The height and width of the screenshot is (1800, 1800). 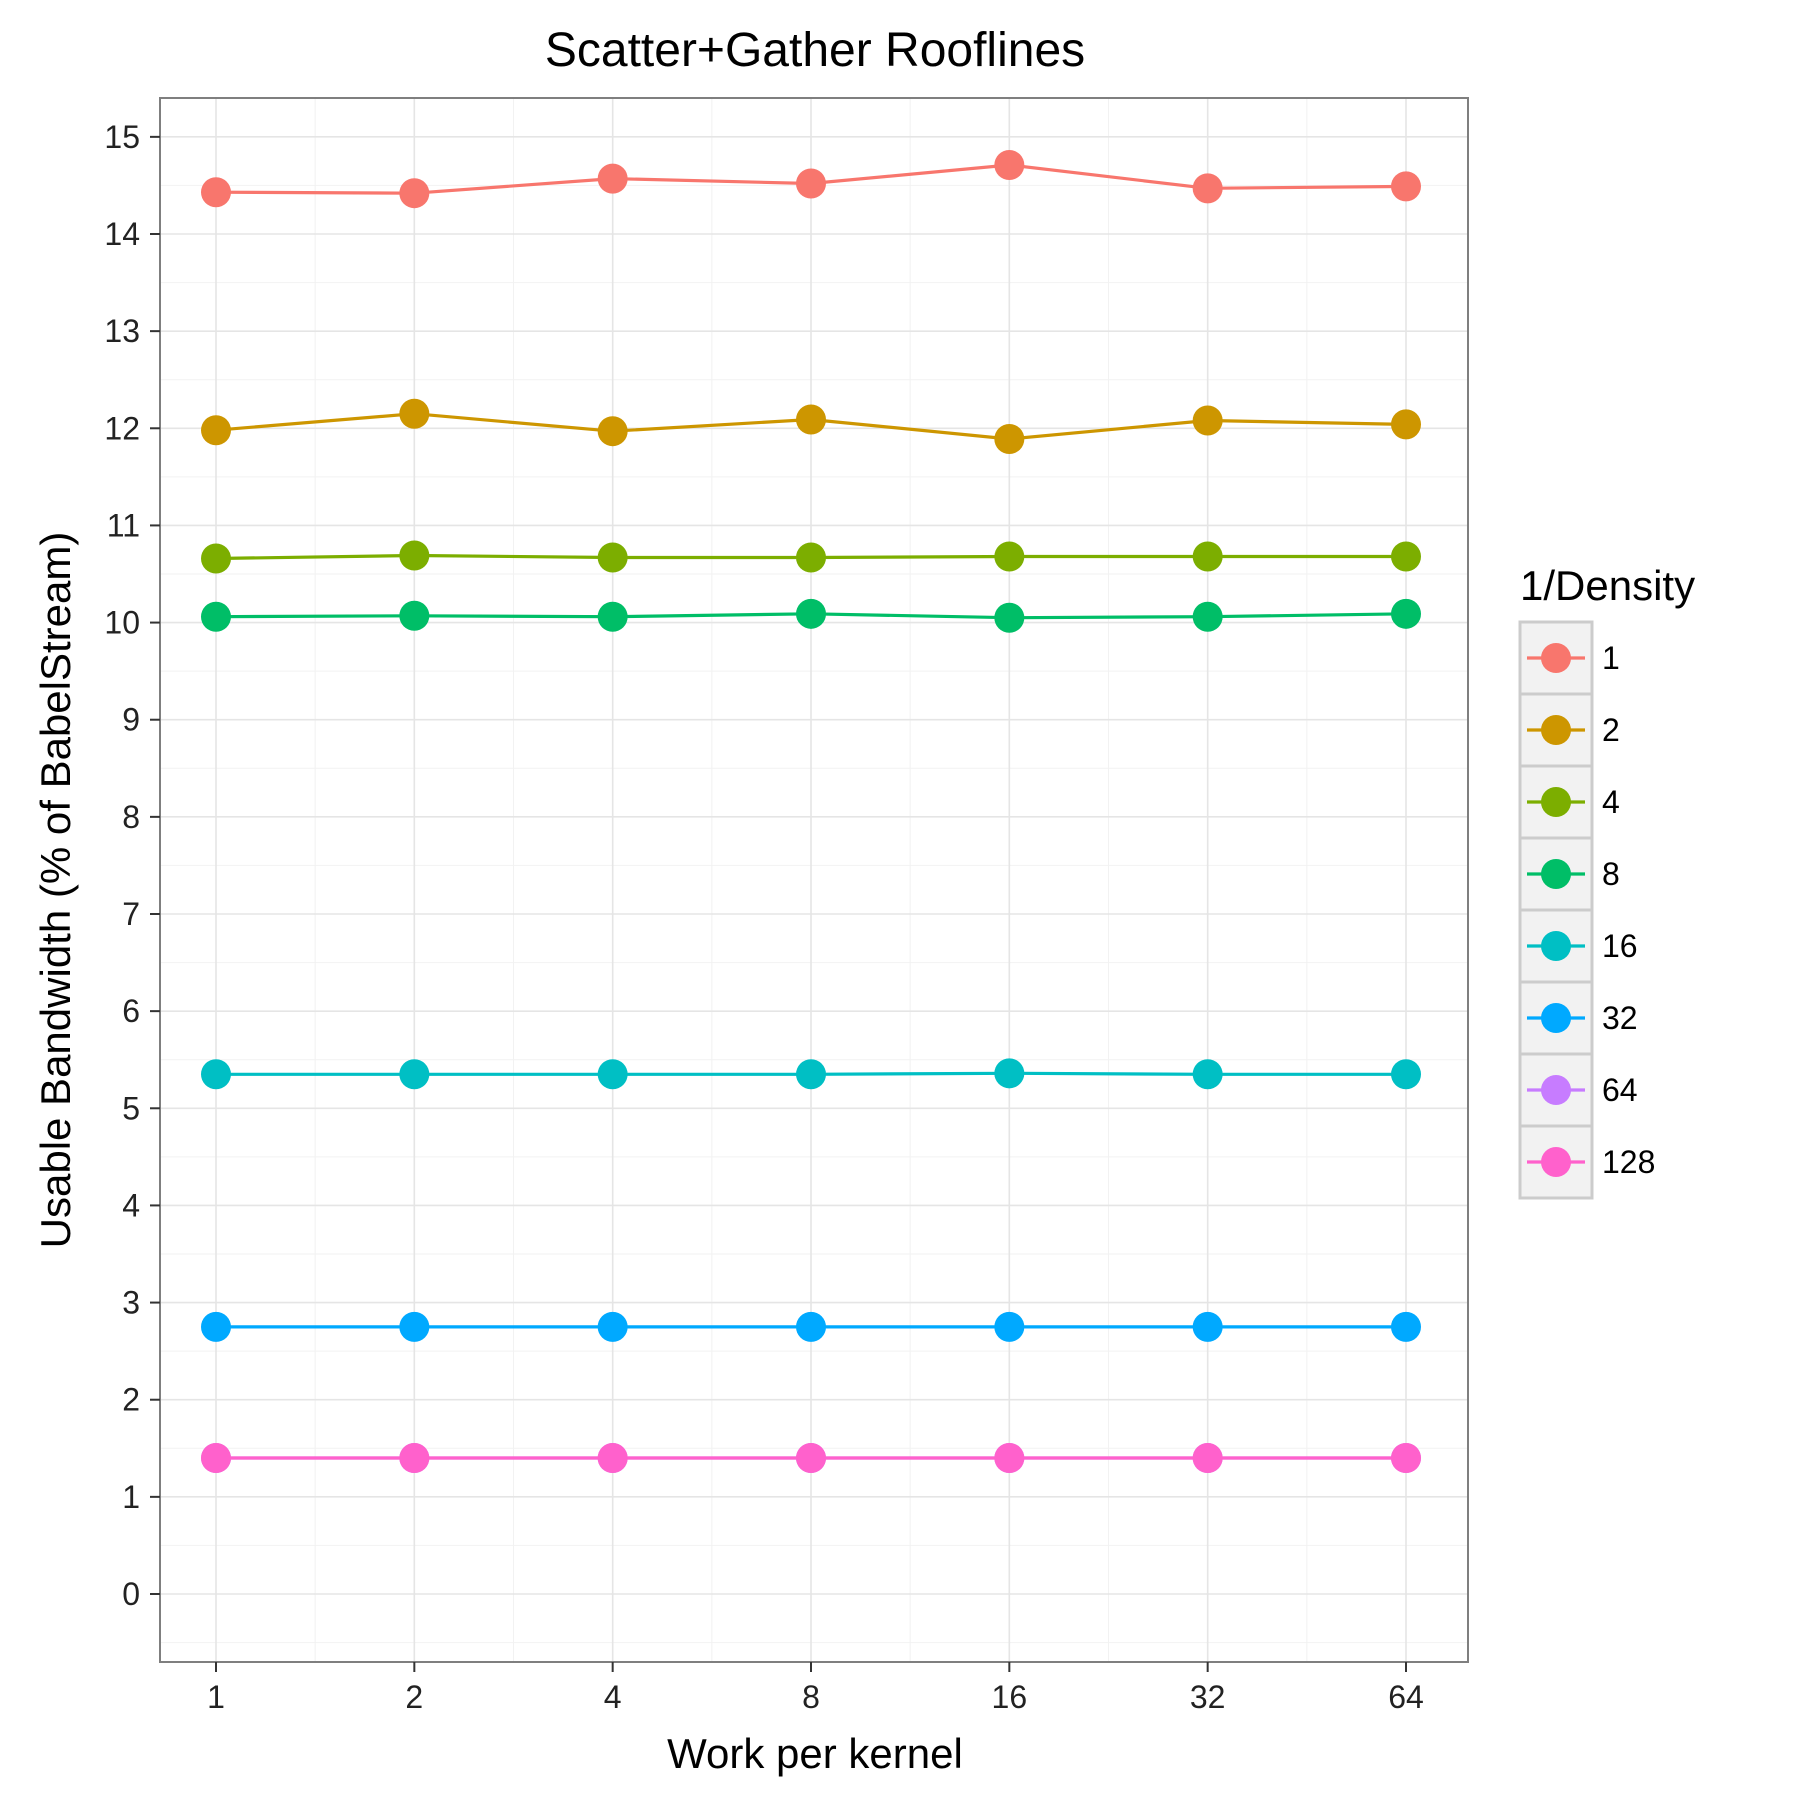 What do you see at coordinates (613, 1697) in the screenshot?
I see `x-tick-label: 4` at bounding box center [613, 1697].